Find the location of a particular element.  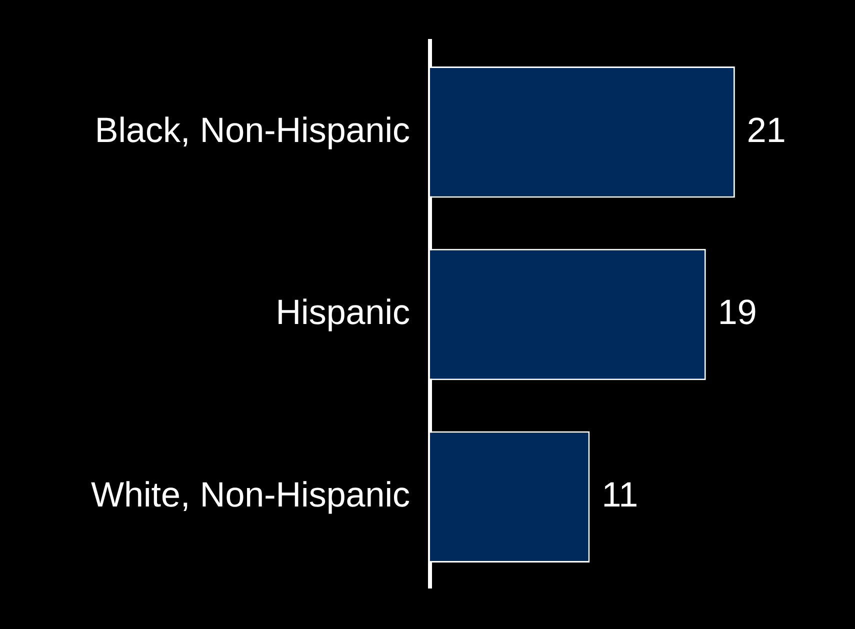

data-label: 19 is located at coordinates (737, 312).